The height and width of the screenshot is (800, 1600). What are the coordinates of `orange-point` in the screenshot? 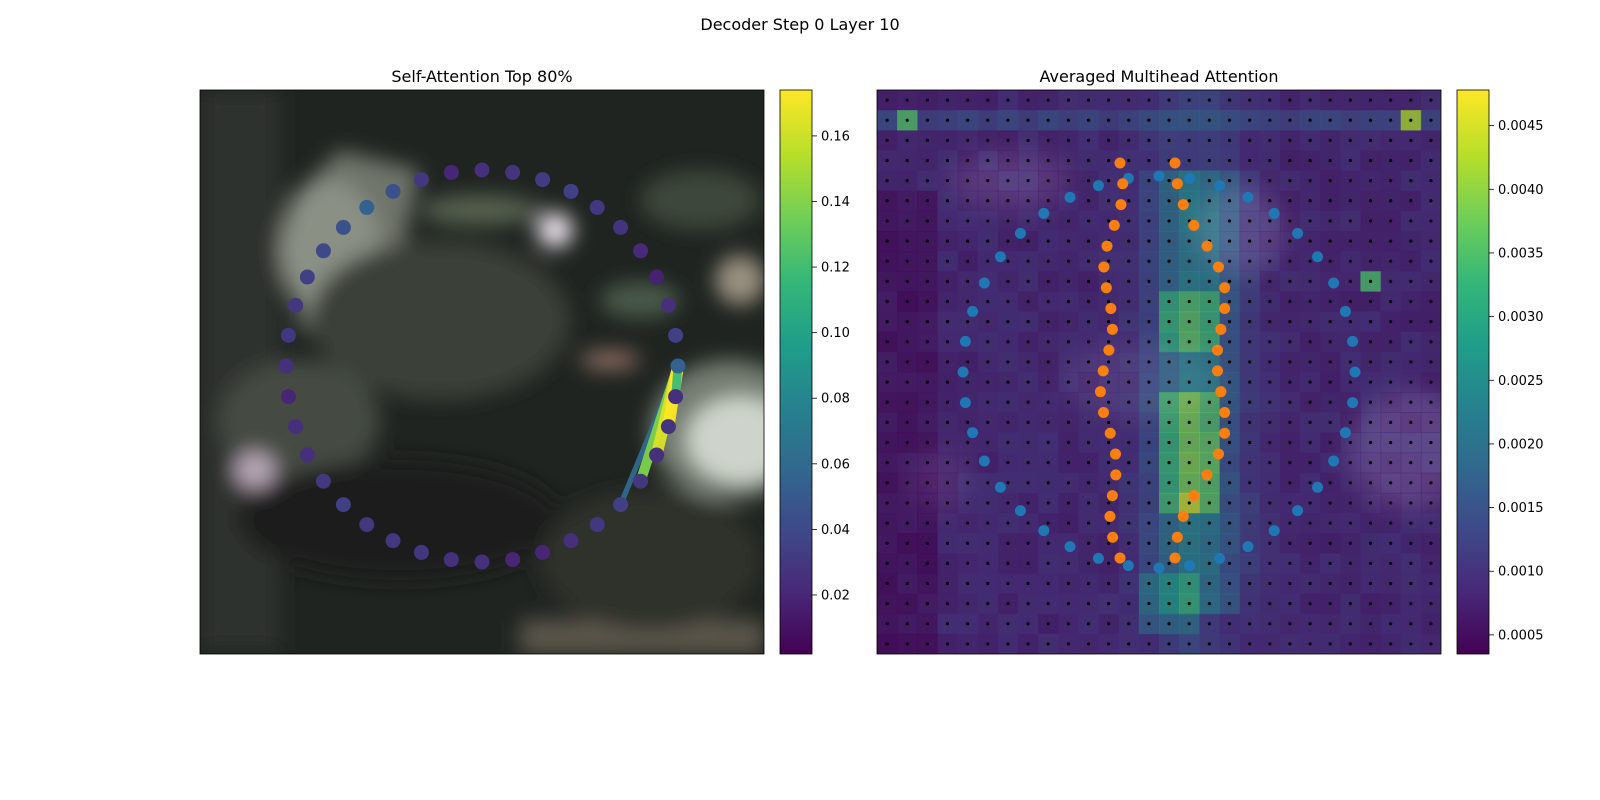 It's located at (1110, 433).